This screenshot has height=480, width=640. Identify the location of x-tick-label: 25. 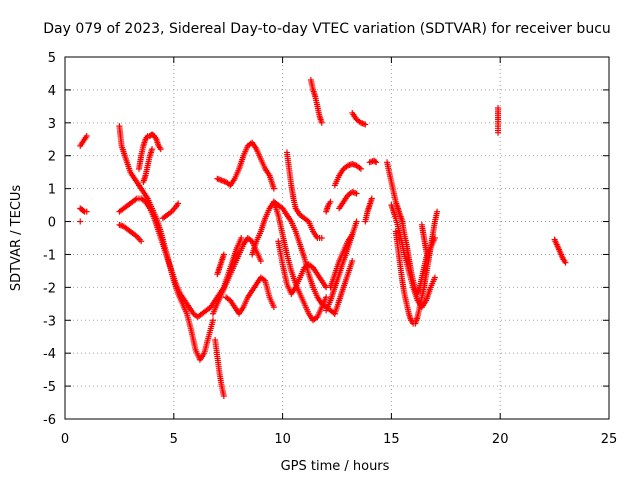
(609, 439).